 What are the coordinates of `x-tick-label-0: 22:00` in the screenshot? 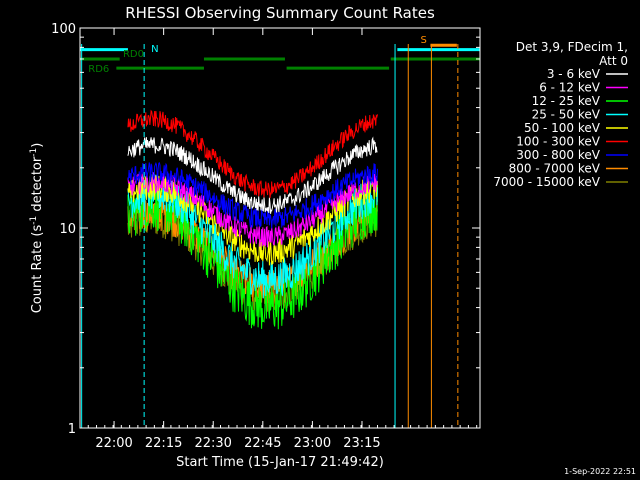 It's located at (113, 443).